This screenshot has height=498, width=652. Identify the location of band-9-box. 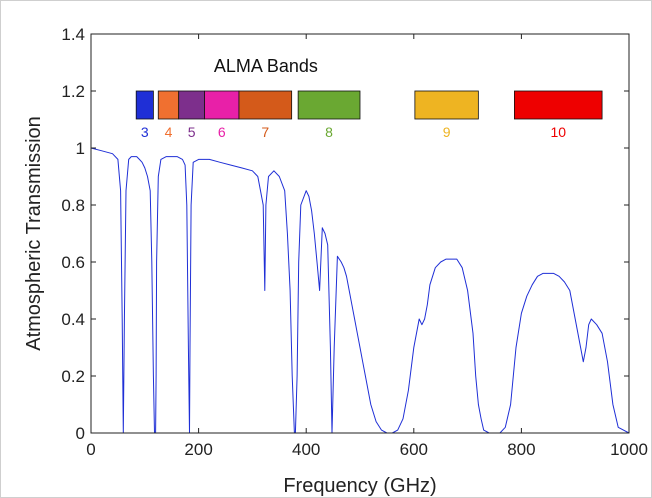
(446, 105).